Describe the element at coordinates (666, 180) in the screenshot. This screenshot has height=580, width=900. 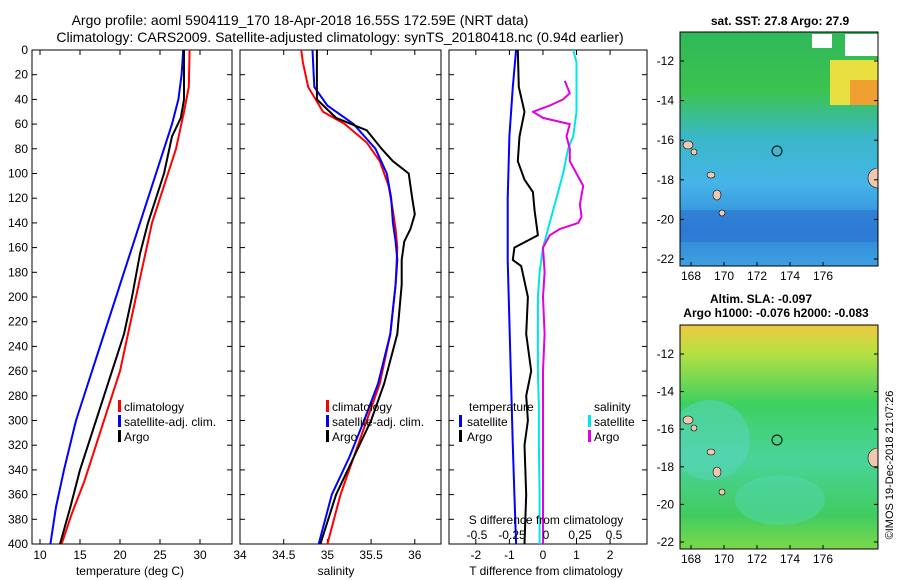
I see `lat-tick-label: -18` at that location.